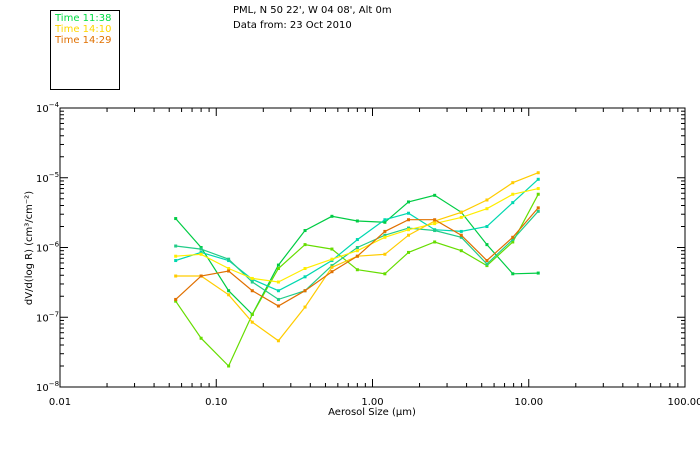  I want to click on y-tick-label: 10⁻⁵, so click(47, 178).